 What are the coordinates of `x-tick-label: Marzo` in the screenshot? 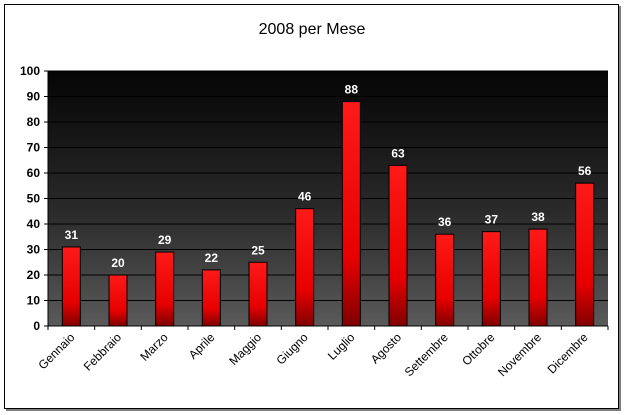 It's located at (154, 347).